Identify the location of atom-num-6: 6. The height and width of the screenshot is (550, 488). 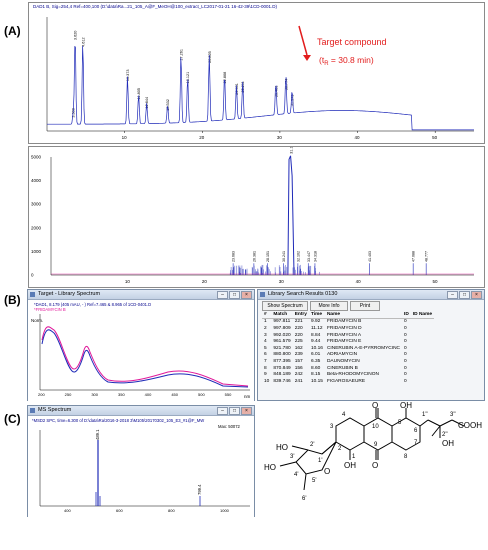
(416, 431).